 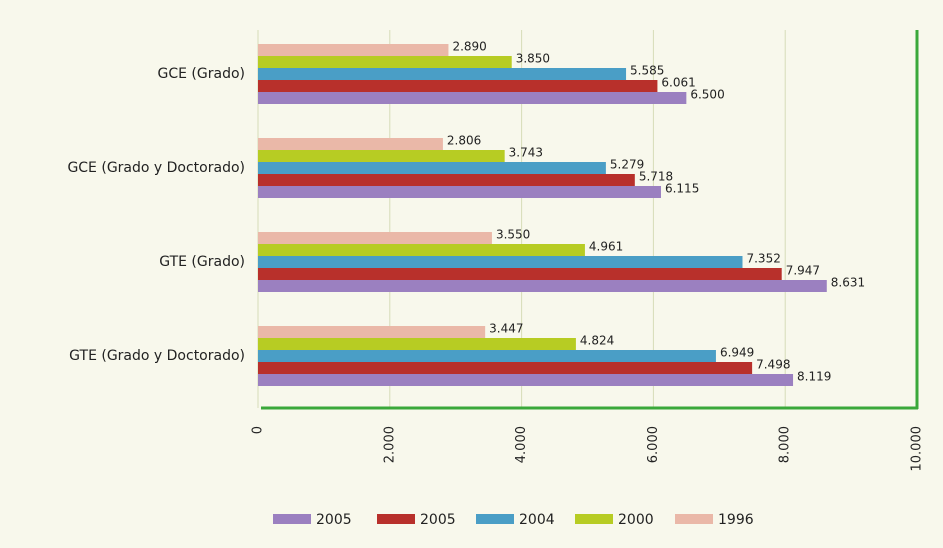 I want to click on value-label: 5.585, so click(x=647, y=71).